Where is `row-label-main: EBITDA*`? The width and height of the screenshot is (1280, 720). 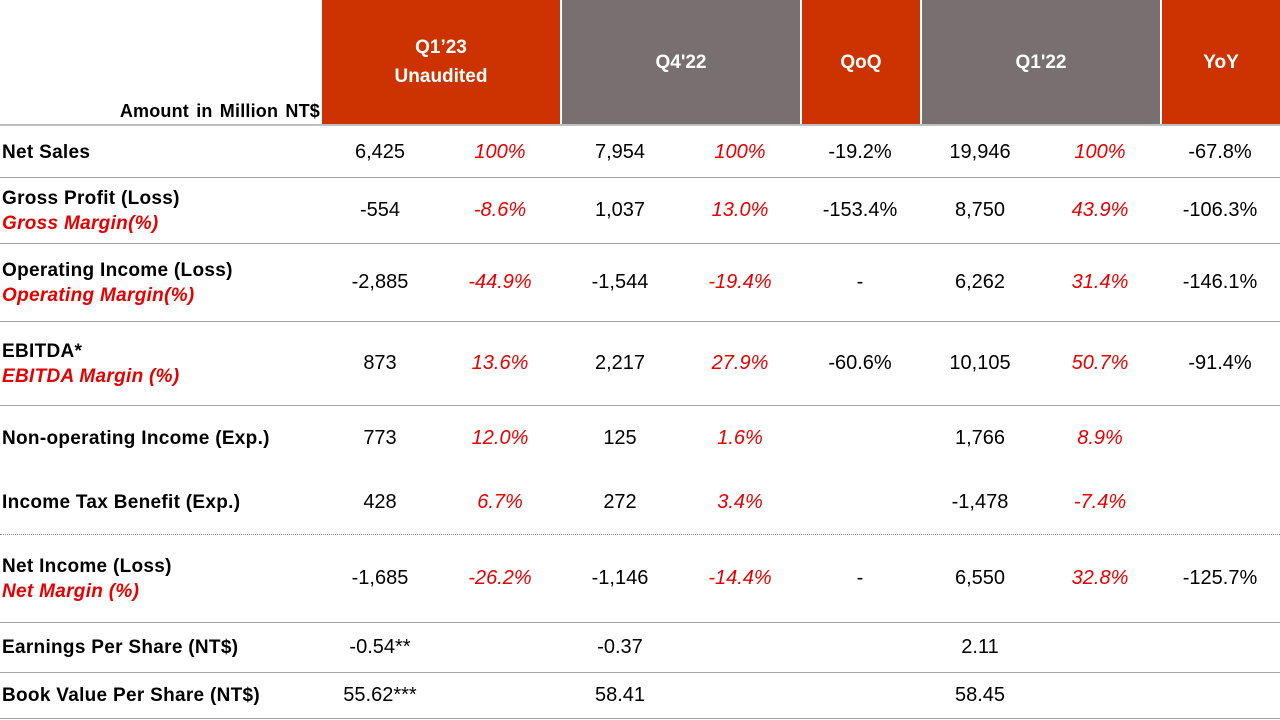 row-label-main: EBITDA* is located at coordinates (42, 351).